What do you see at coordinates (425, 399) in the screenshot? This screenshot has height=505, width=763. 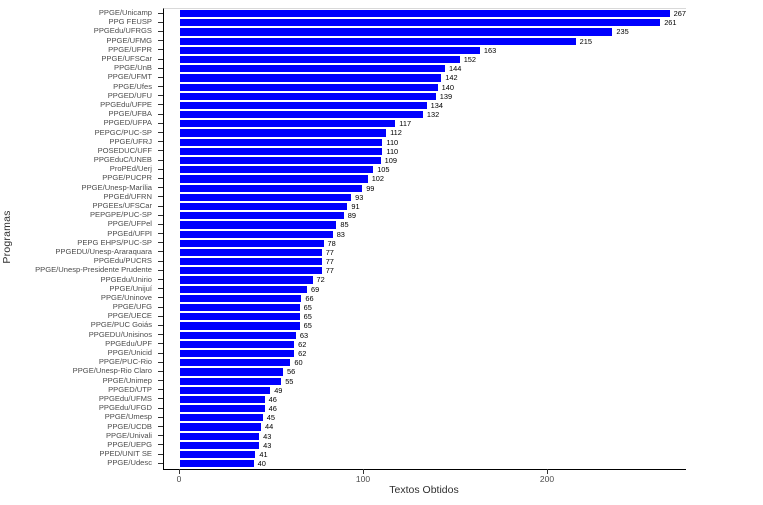 I see `chart-row: 46` at bounding box center [425, 399].